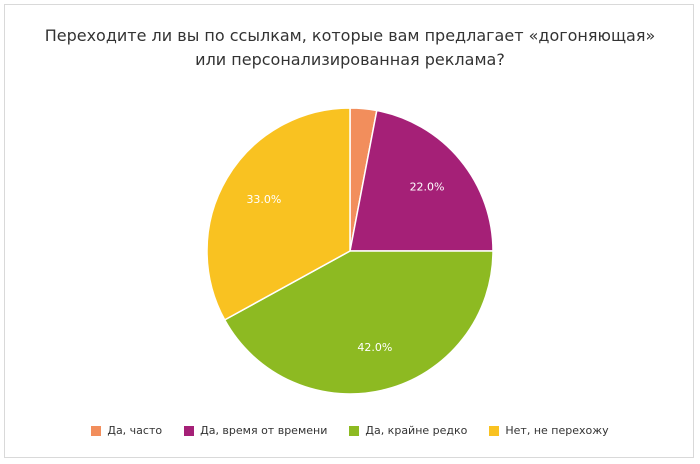 The image size is (700, 464). Describe the element at coordinates (350, 59) in the screenshot. I see `chart-title-line-2: или персонализированная реклама?` at that location.